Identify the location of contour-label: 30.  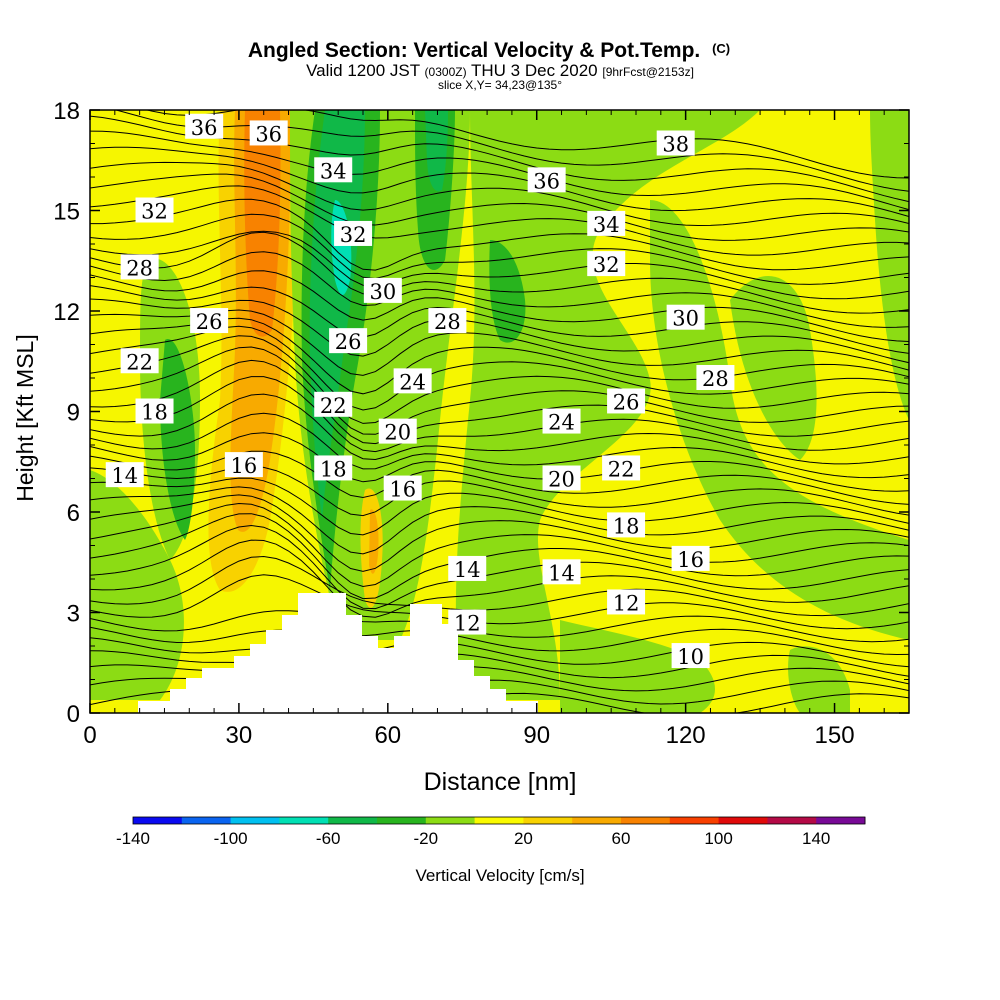
(685, 317).